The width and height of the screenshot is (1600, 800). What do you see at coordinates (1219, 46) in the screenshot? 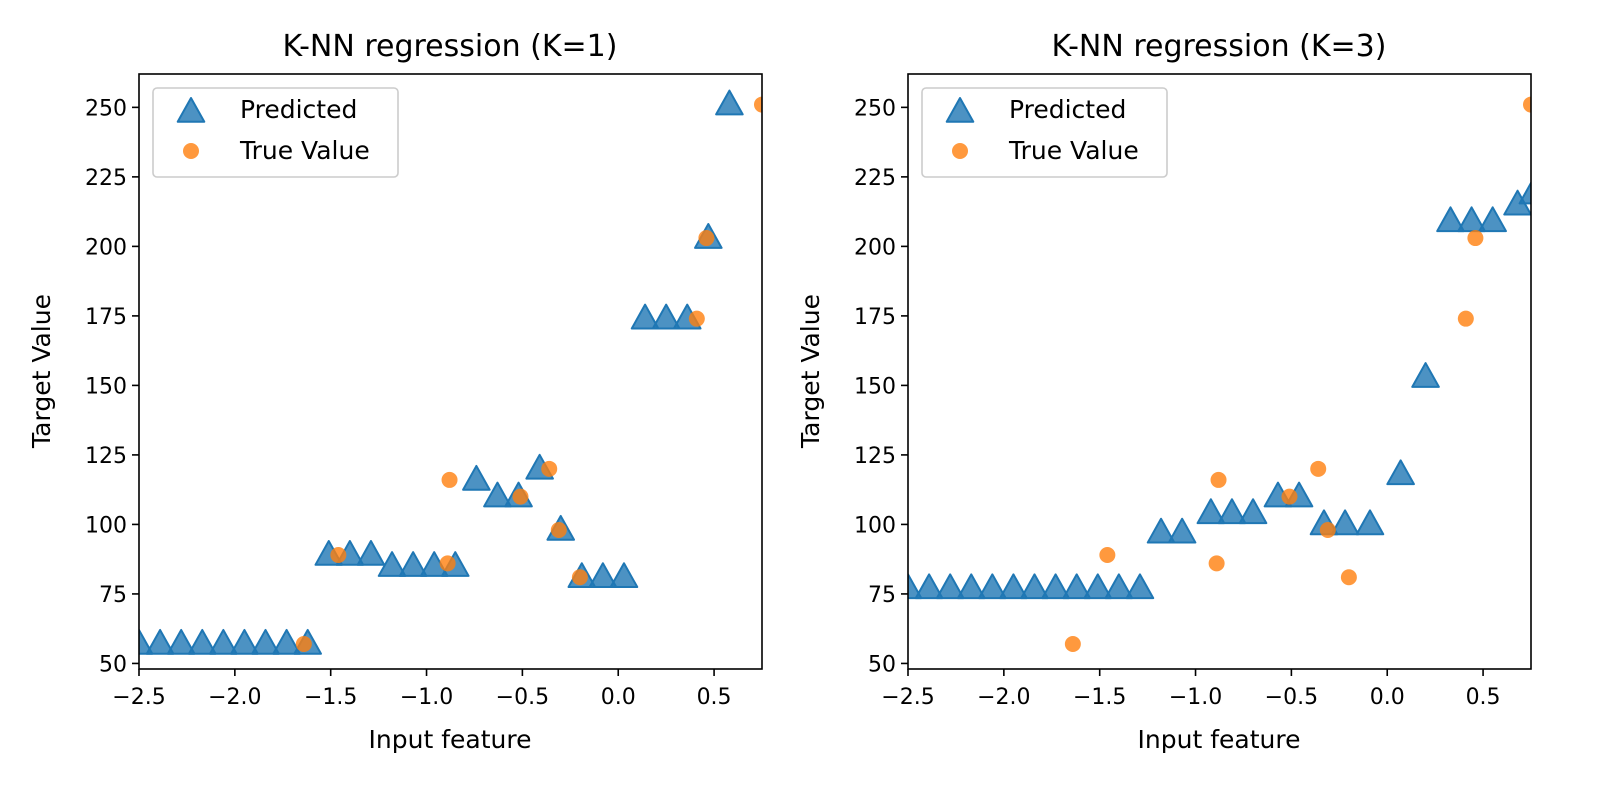
I see `chart-title: K-NN regression (K=3)` at bounding box center [1219, 46].